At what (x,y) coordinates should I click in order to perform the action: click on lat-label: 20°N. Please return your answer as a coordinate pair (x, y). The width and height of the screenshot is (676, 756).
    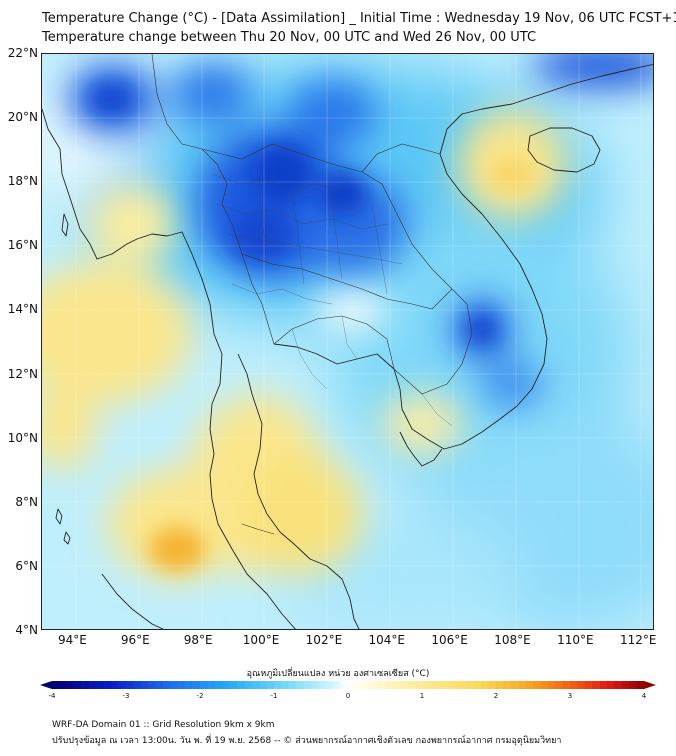
    Looking at the image, I should click on (22, 117).